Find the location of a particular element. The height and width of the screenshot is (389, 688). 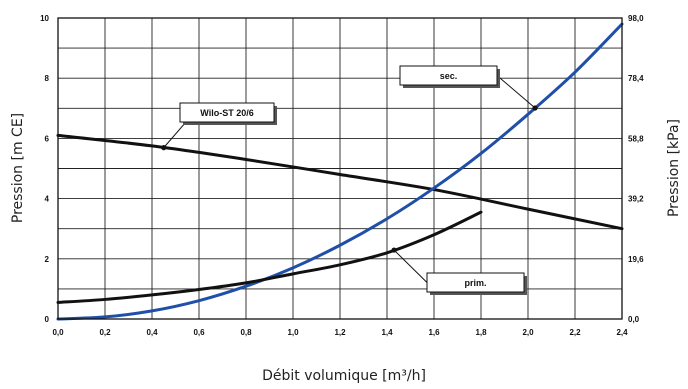

x-tick-label: 0,8 is located at coordinates (246, 332).